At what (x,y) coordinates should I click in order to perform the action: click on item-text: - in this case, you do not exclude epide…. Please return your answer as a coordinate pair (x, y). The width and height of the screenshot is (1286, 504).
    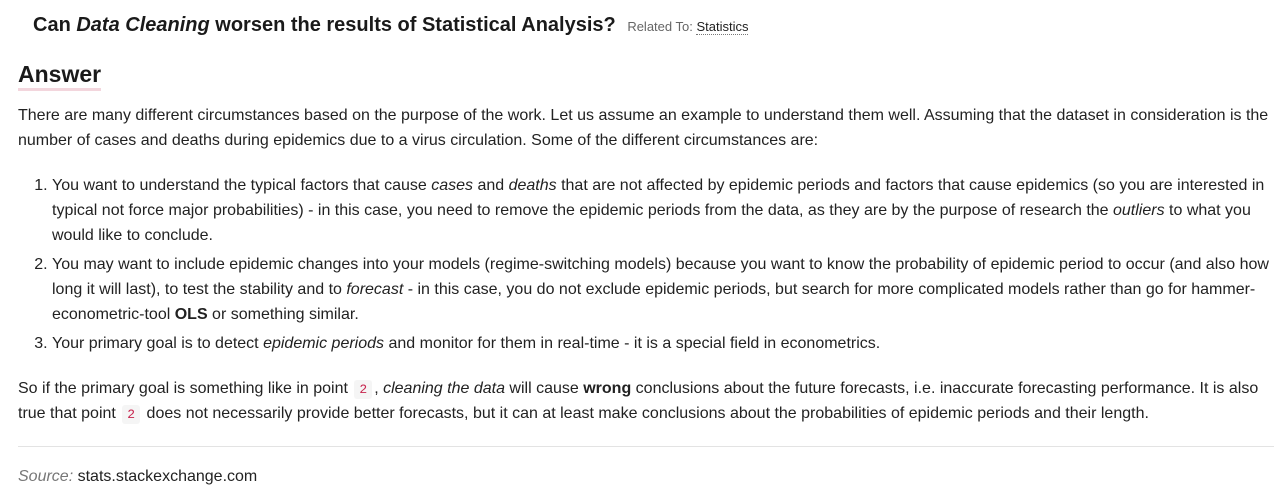
    Looking at the image, I should click on (654, 302).